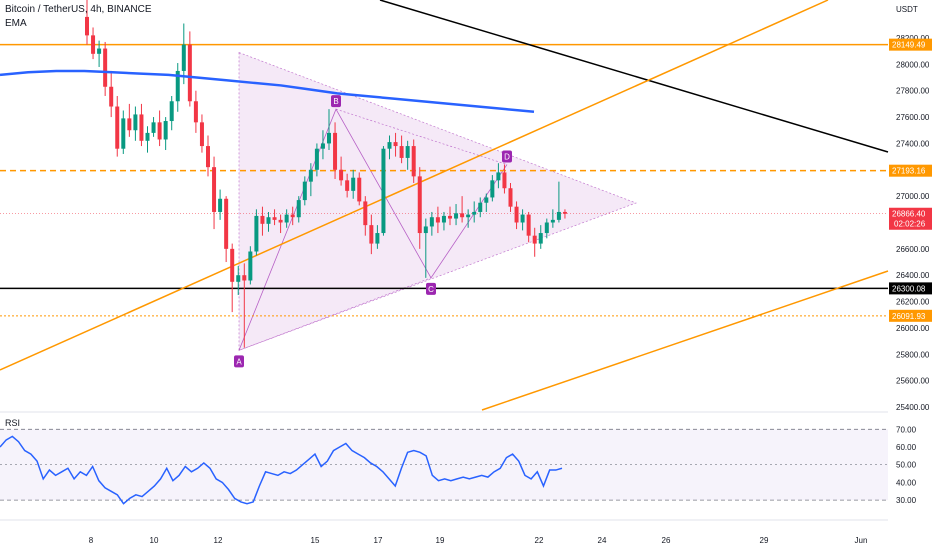 The width and height of the screenshot is (932, 550). Describe the element at coordinates (421, 136) in the screenshot. I see `pattern-bd-line` at that location.